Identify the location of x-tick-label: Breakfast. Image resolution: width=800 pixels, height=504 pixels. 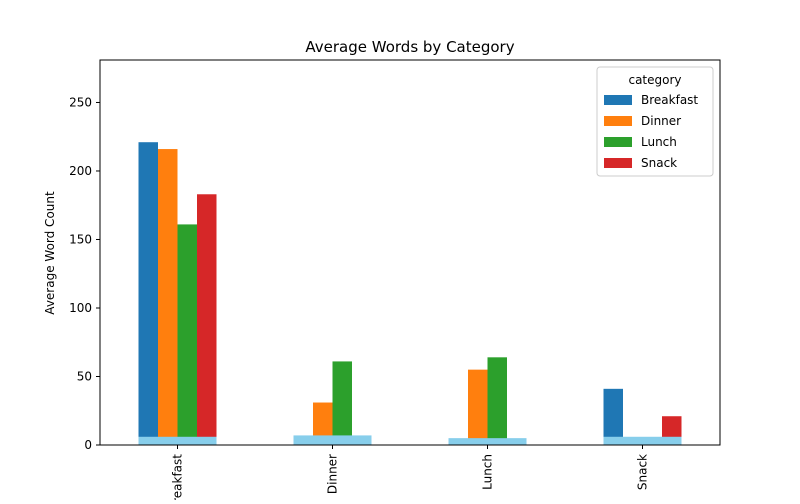
(178, 477).